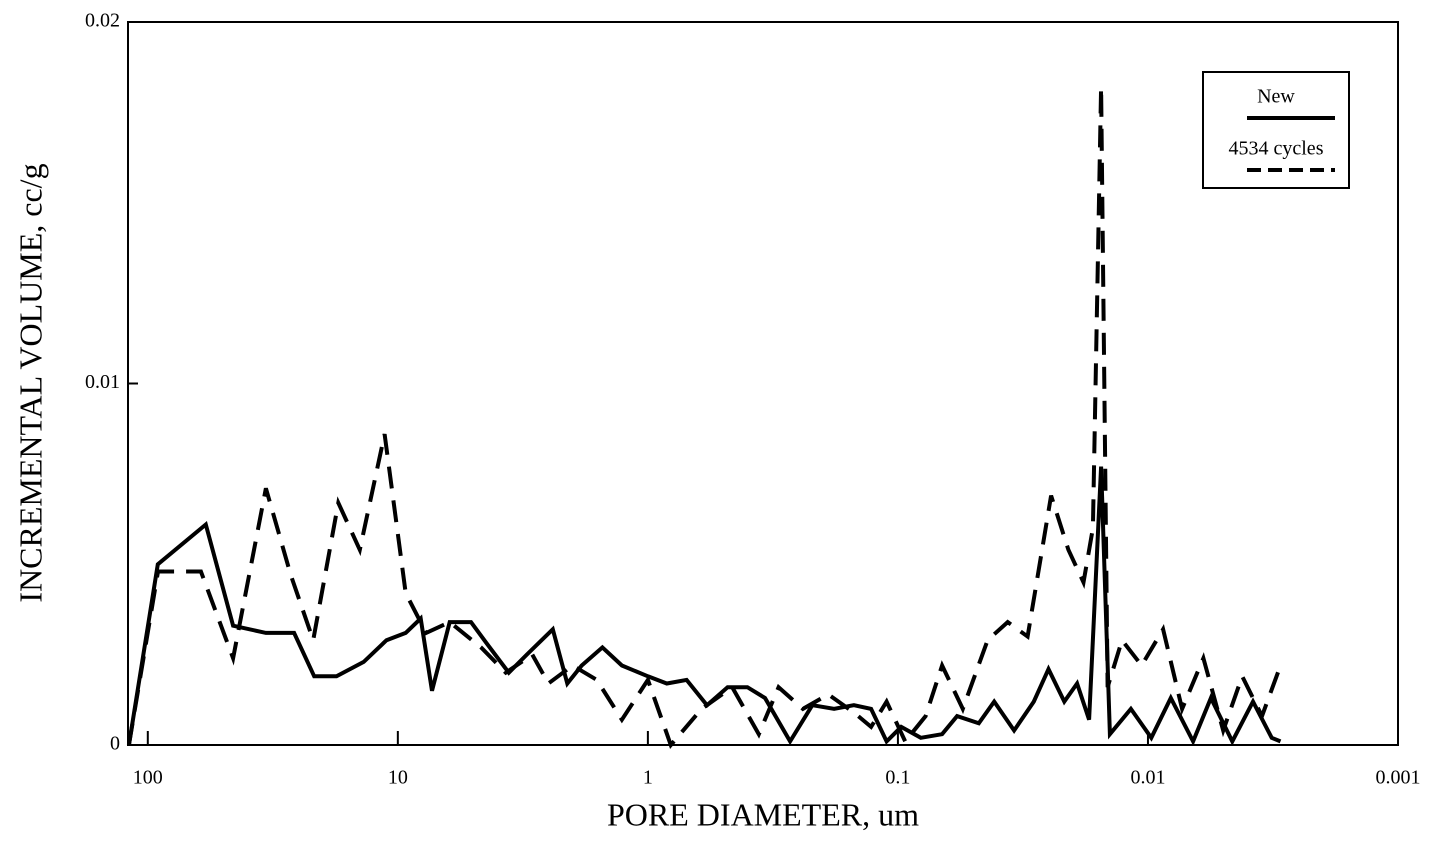  I want to click on x-axis-label: PORE DIAMETER, um, so click(763, 814).